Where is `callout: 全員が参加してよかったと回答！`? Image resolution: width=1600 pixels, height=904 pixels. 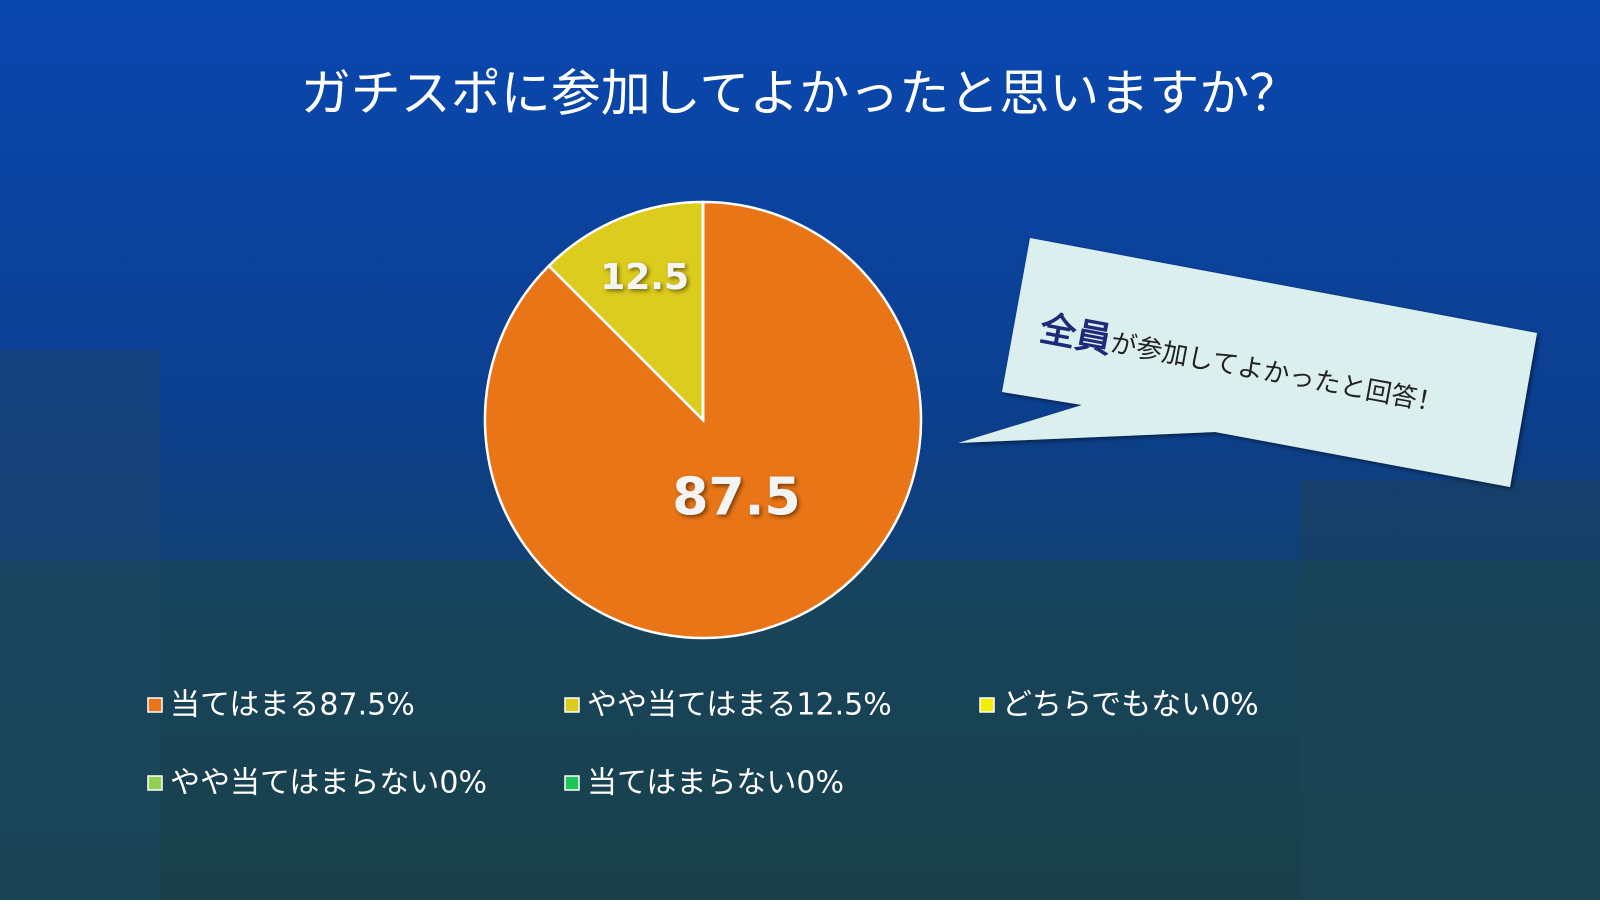 callout: 全員が参加してよかったと回答！ is located at coordinates (1247, 362).